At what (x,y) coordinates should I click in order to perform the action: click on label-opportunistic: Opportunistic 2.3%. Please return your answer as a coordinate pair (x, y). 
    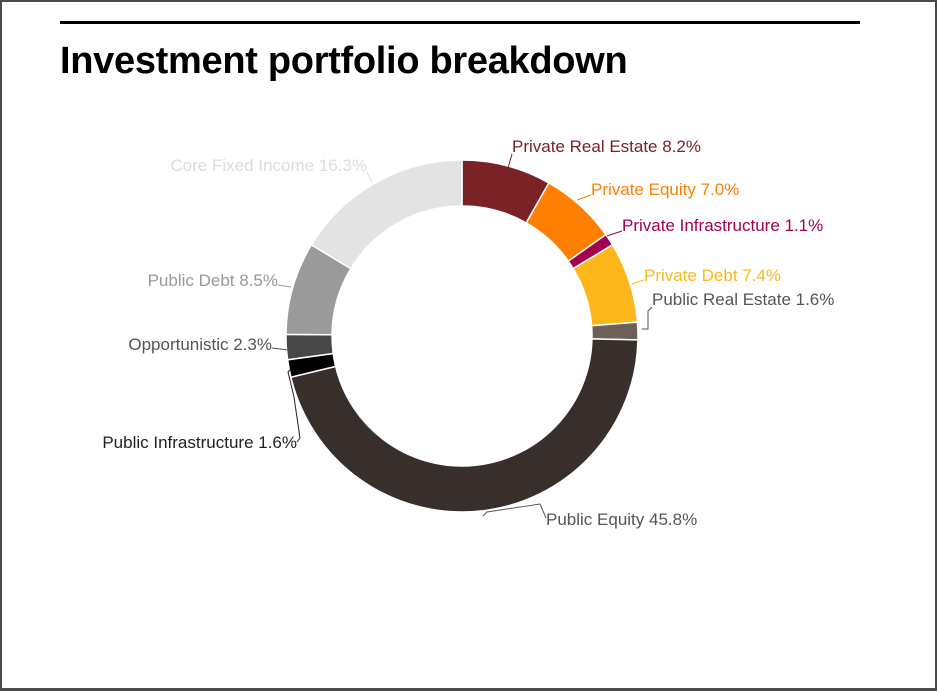
    Looking at the image, I should click on (200, 344).